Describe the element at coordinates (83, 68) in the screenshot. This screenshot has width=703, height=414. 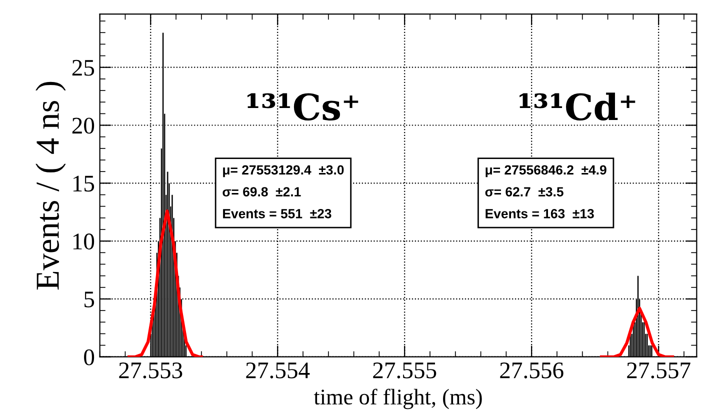
I see `y-tick-label: 25` at that location.